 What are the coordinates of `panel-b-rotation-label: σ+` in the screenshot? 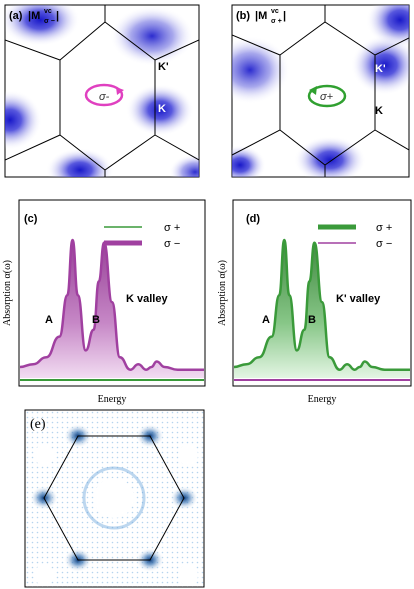 It's located at (327, 97).